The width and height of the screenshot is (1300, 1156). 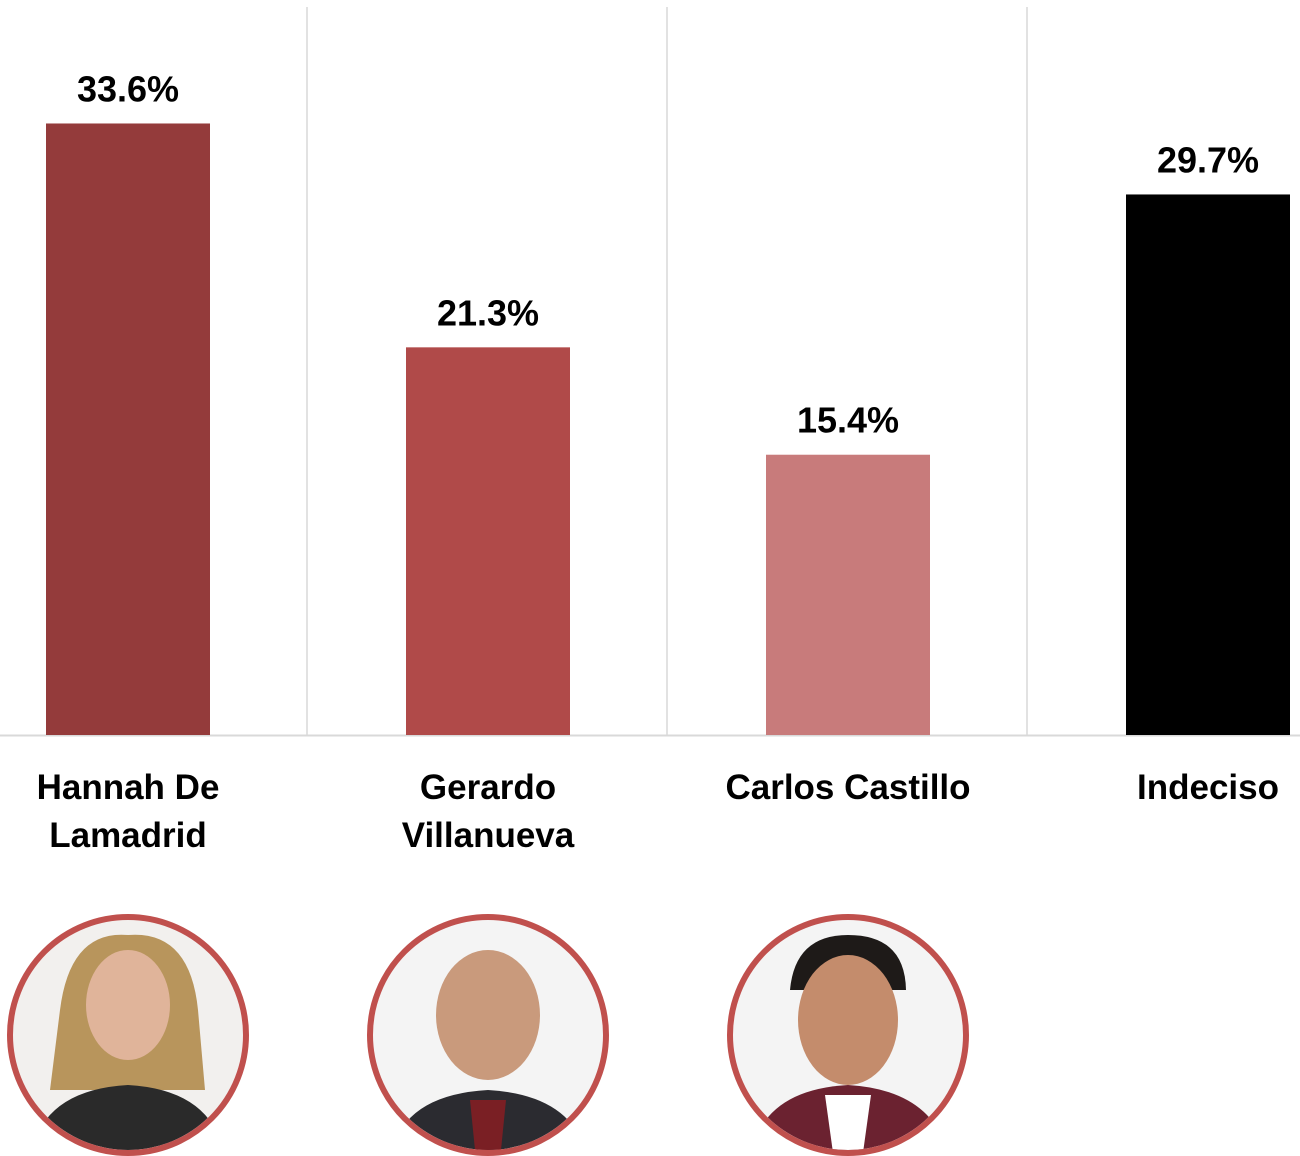 I want to click on value-label: 15.4%, so click(x=848, y=420).